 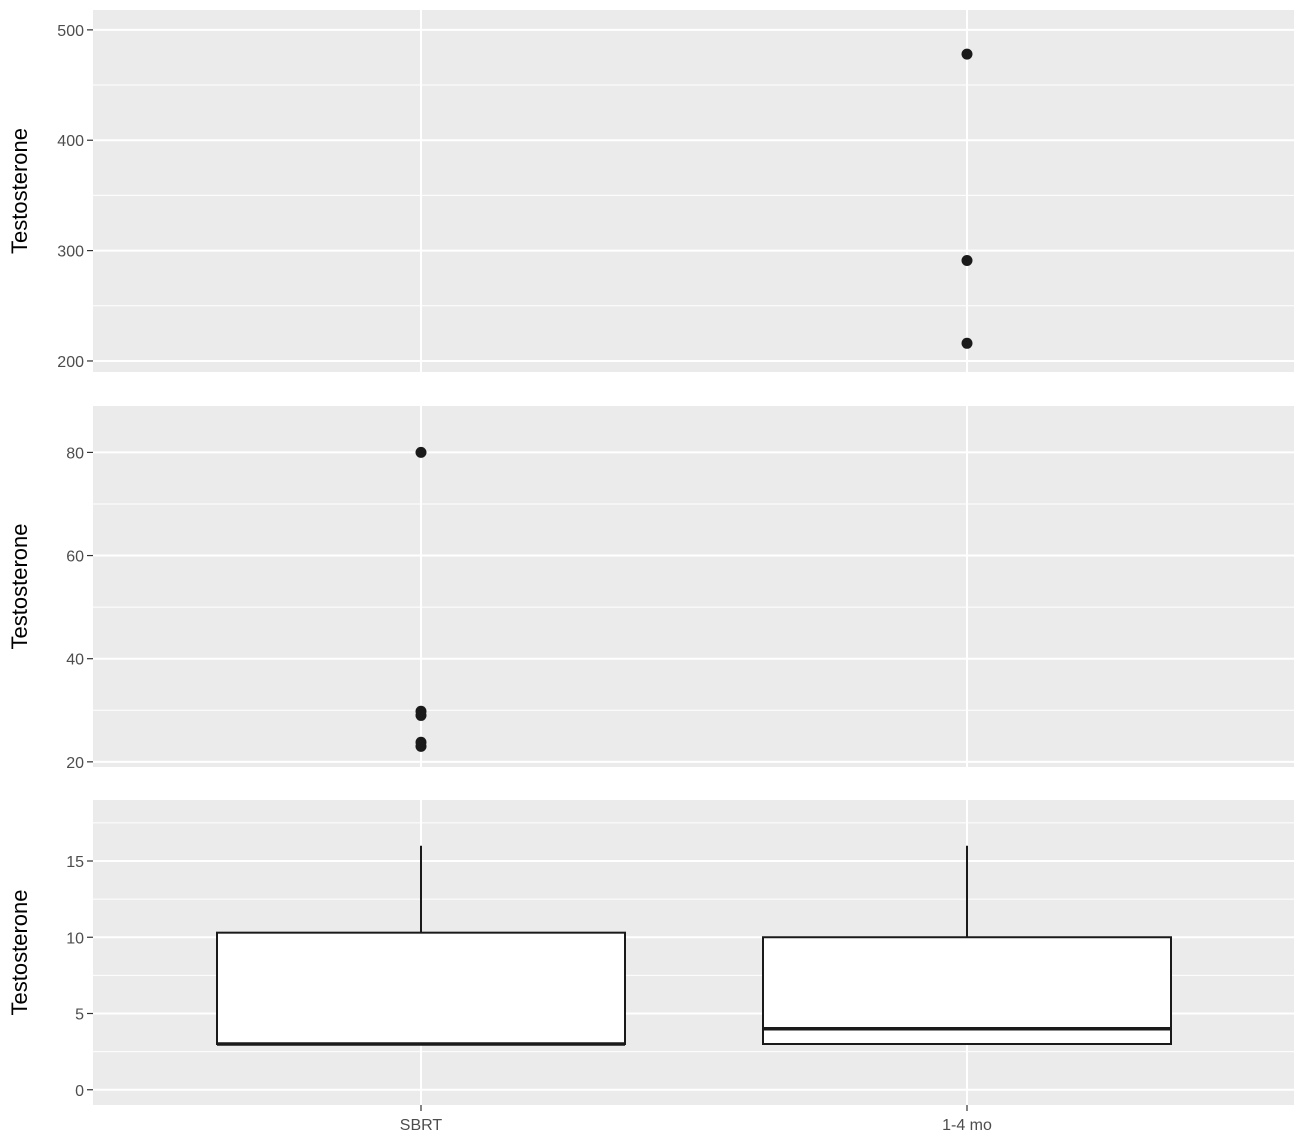 I want to click on x-tick-label: SBRT, so click(x=421, y=1125).